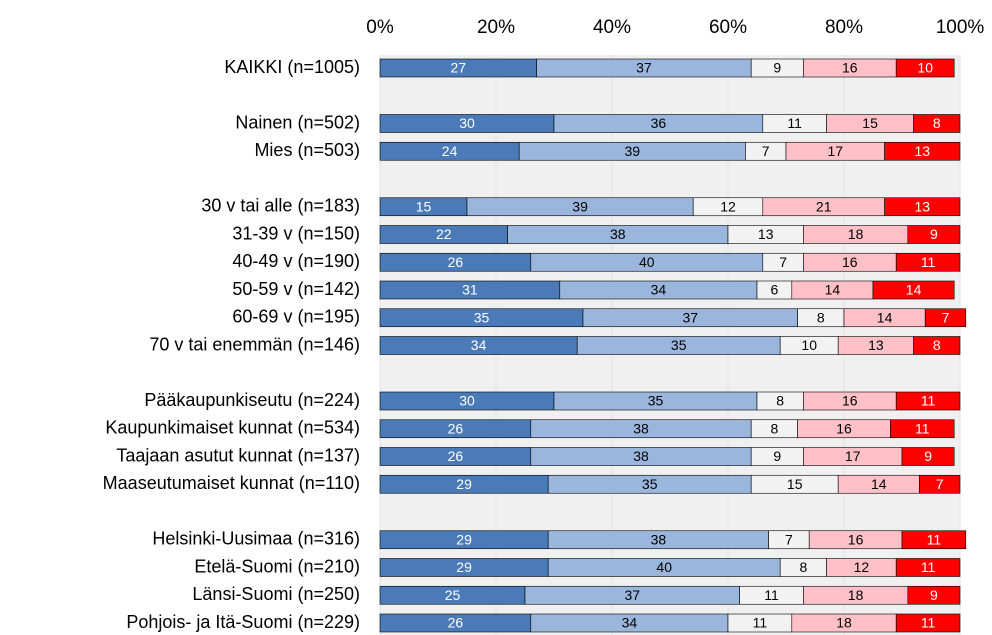 Image resolution: width=992 pixels, height=635 pixels. I want to click on value-label: 31, so click(470, 290).